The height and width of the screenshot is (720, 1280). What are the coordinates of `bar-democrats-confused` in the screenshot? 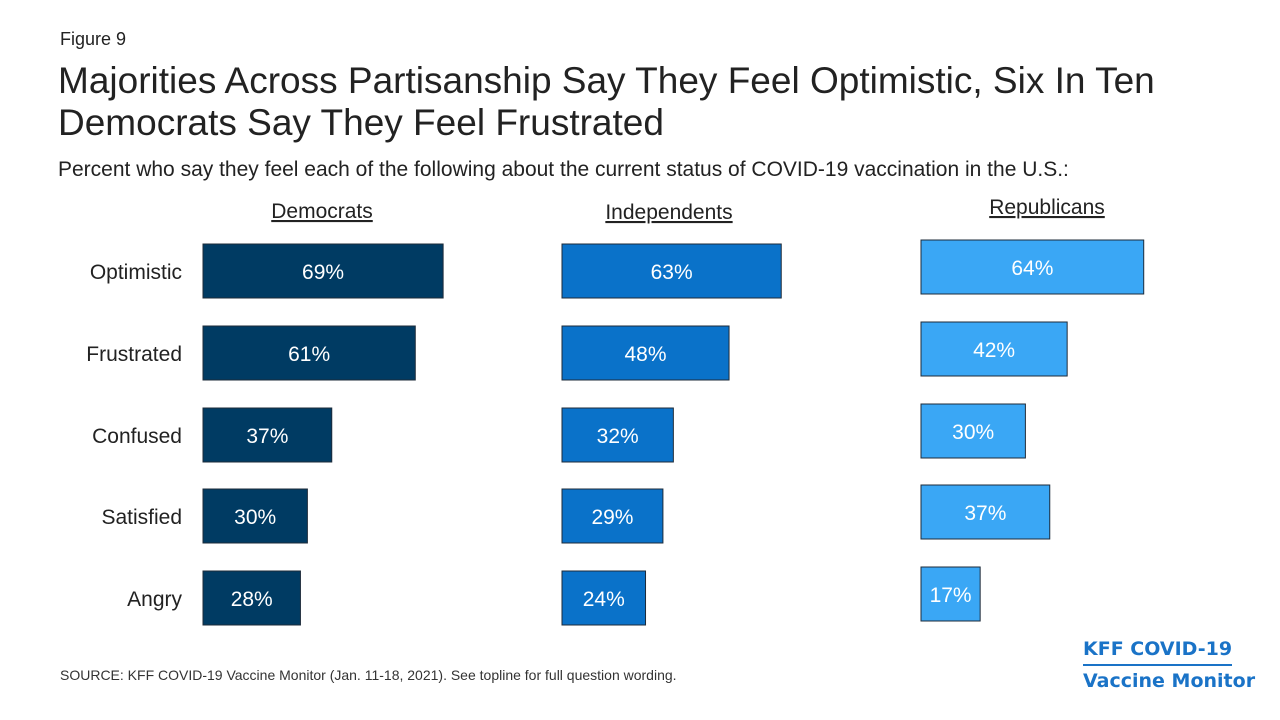 It's located at (267, 435).